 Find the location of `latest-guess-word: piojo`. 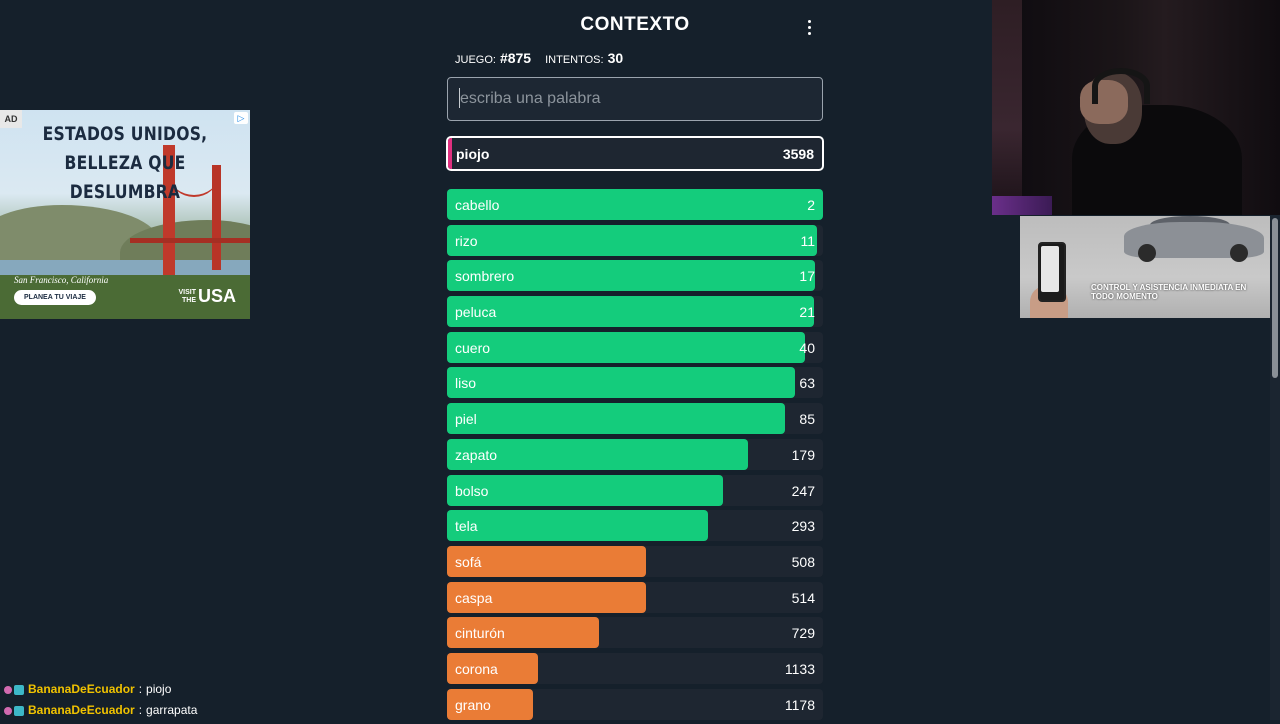

latest-guess-word: piojo is located at coordinates (473, 154).